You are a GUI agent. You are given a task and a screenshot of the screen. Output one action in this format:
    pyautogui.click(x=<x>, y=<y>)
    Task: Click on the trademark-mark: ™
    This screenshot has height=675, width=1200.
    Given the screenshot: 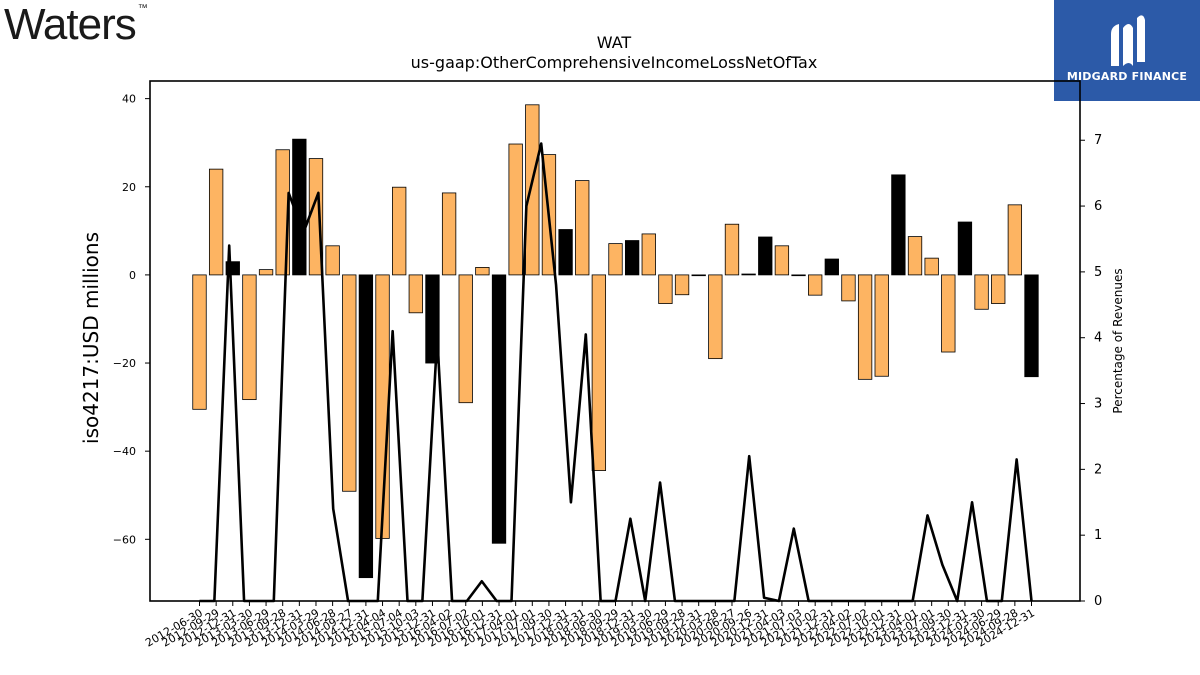 What is the action you would take?
    pyautogui.click(x=142, y=8)
    